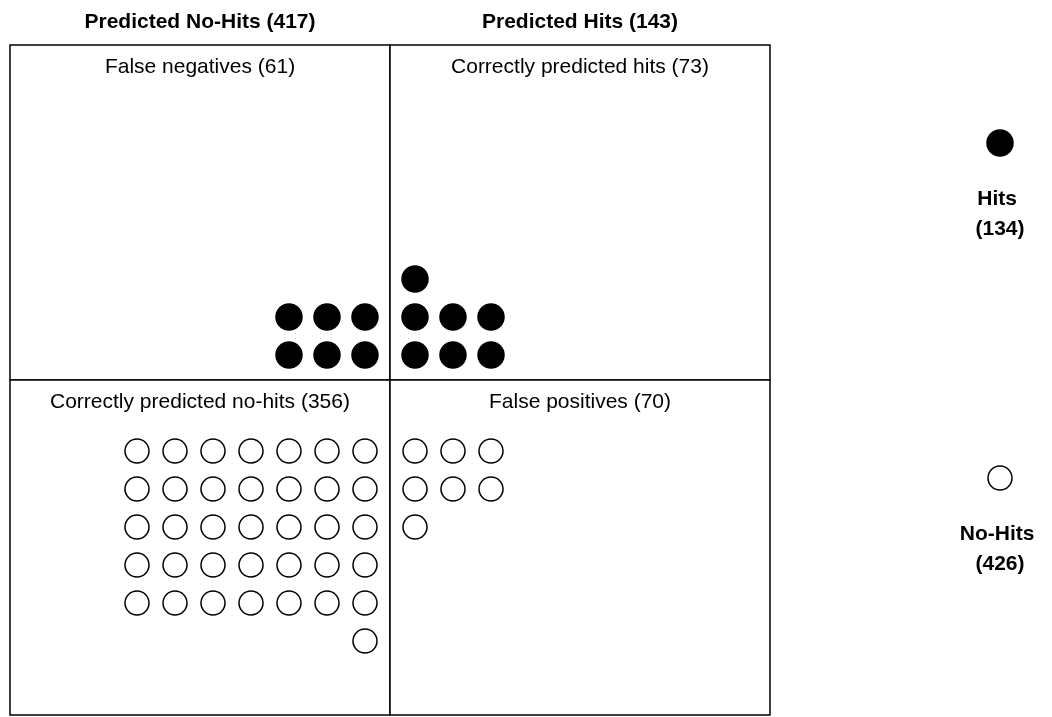 The height and width of the screenshot is (717, 1052). What do you see at coordinates (200, 65) in the screenshot?
I see `data-label: False negatives (61)` at bounding box center [200, 65].